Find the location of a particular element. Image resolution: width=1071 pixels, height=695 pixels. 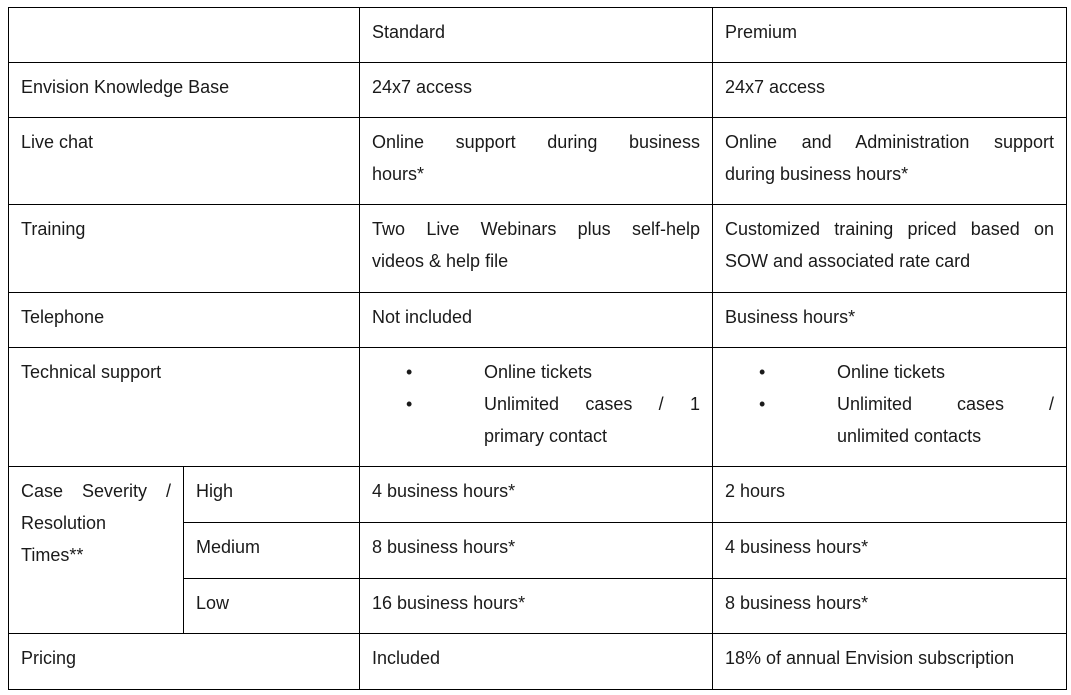

standard-cell: 24x7 access is located at coordinates (536, 90).